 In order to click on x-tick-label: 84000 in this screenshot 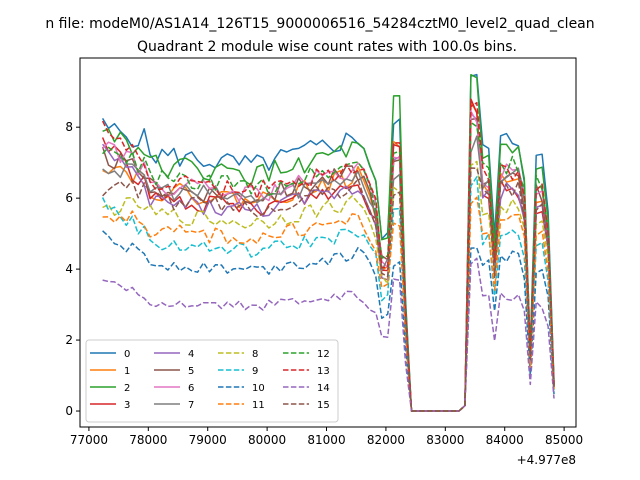, I will do `click(505, 440)`.